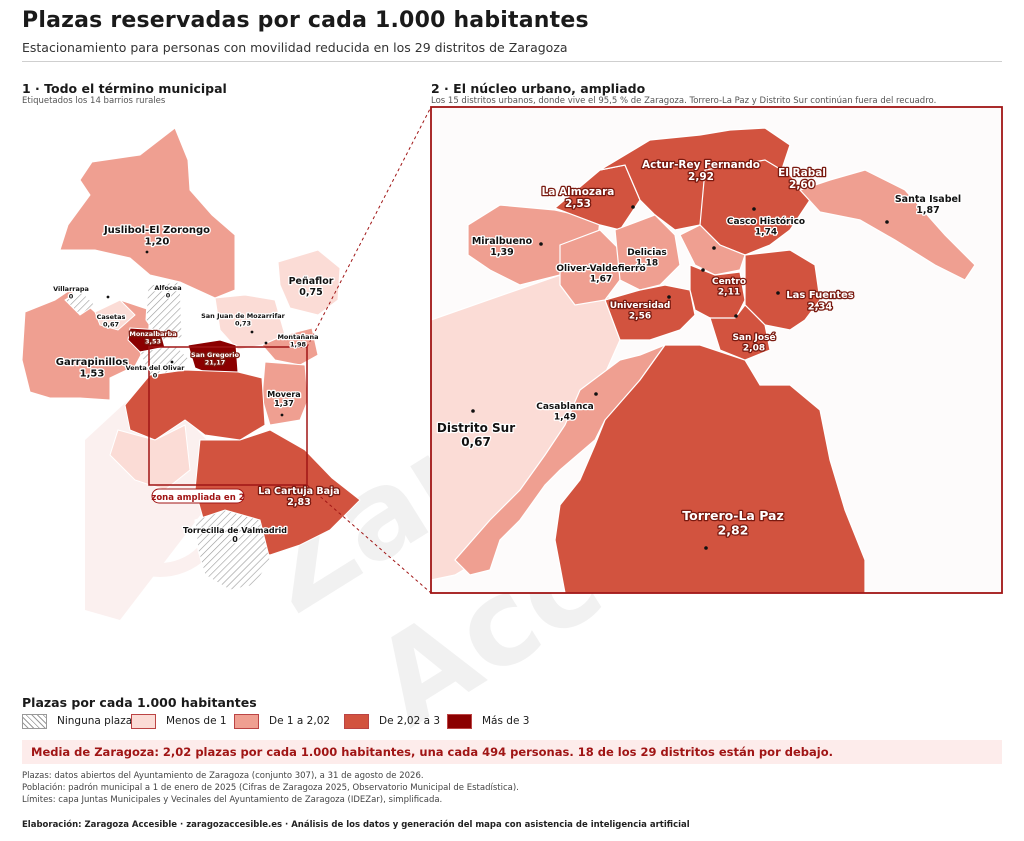 This screenshot has height=841, width=1024. I want to click on legend-item-1-2: De 1 a 2,02, so click(282, 721).